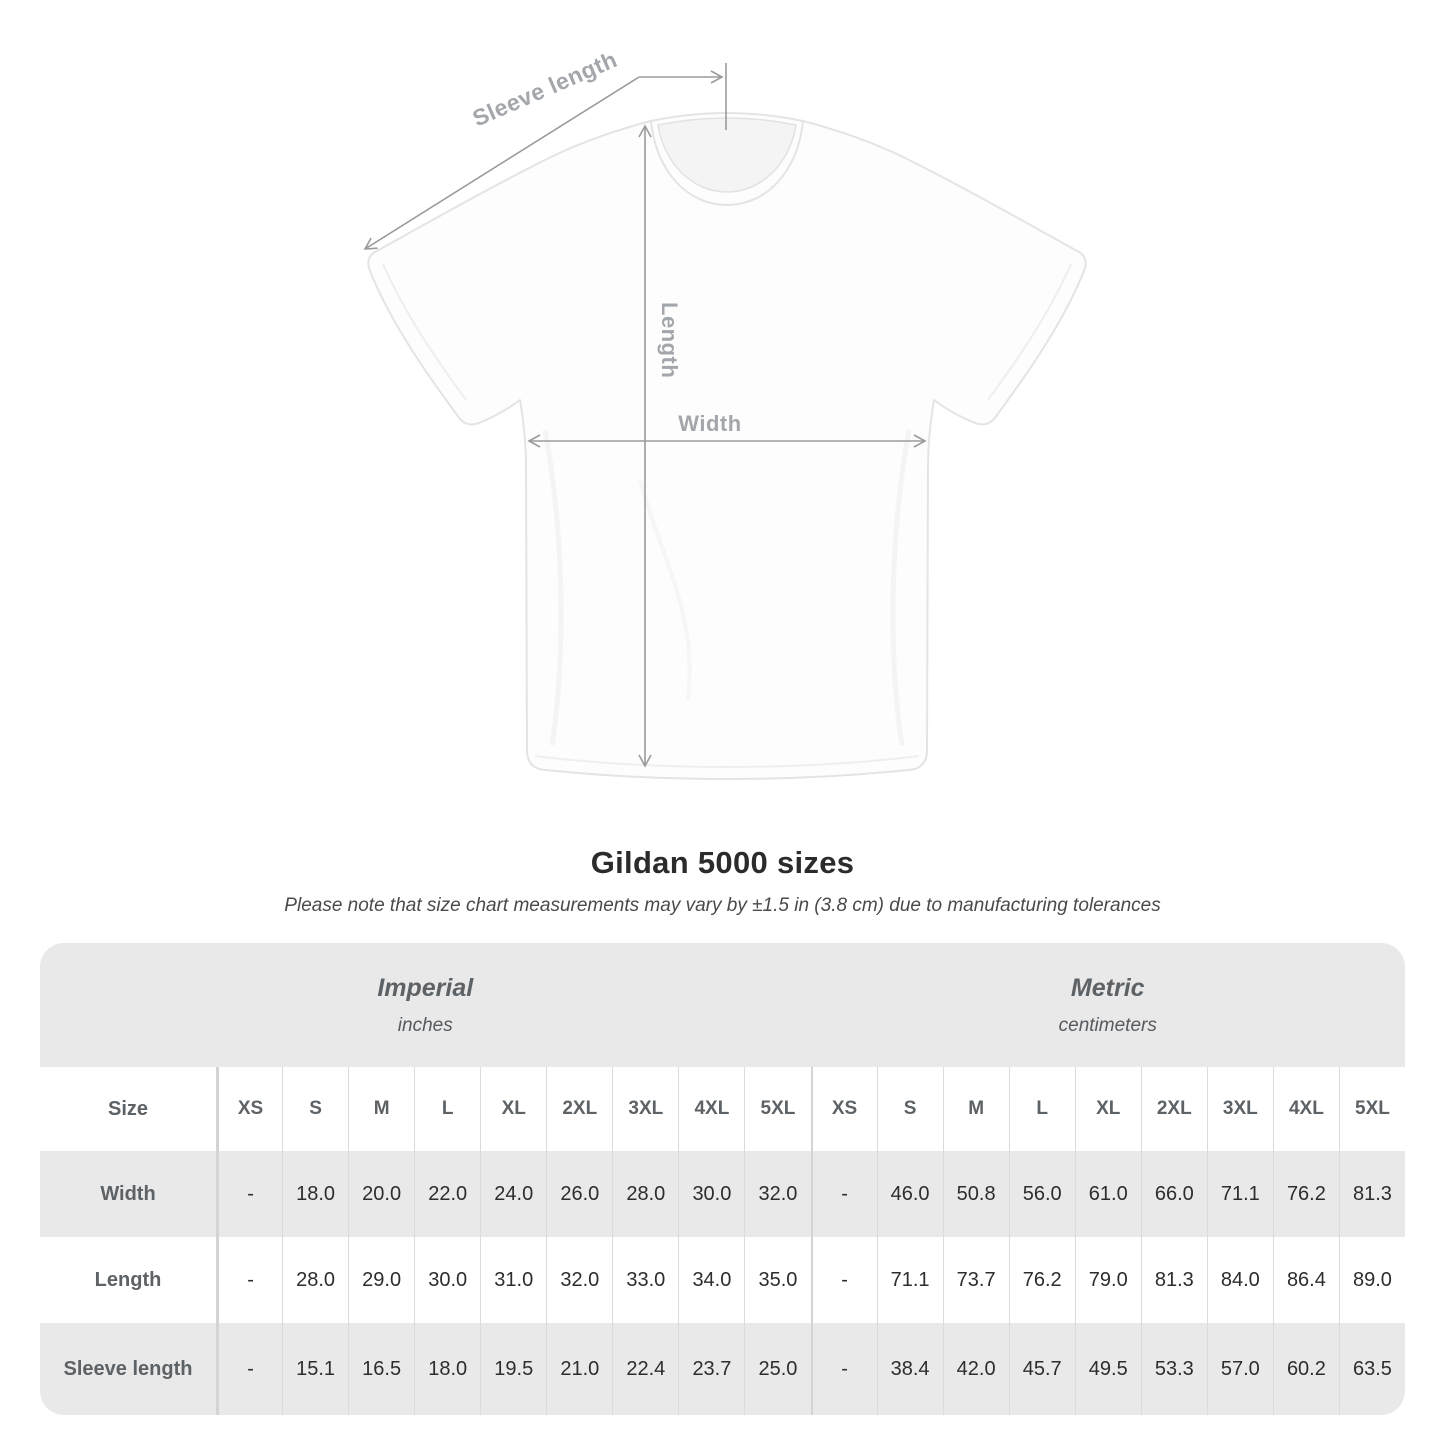  What do you see at coordinates (425, 987) in the screenshot?
I see `unit-title-imperial: Imperial` at bounding box center [425, 987].